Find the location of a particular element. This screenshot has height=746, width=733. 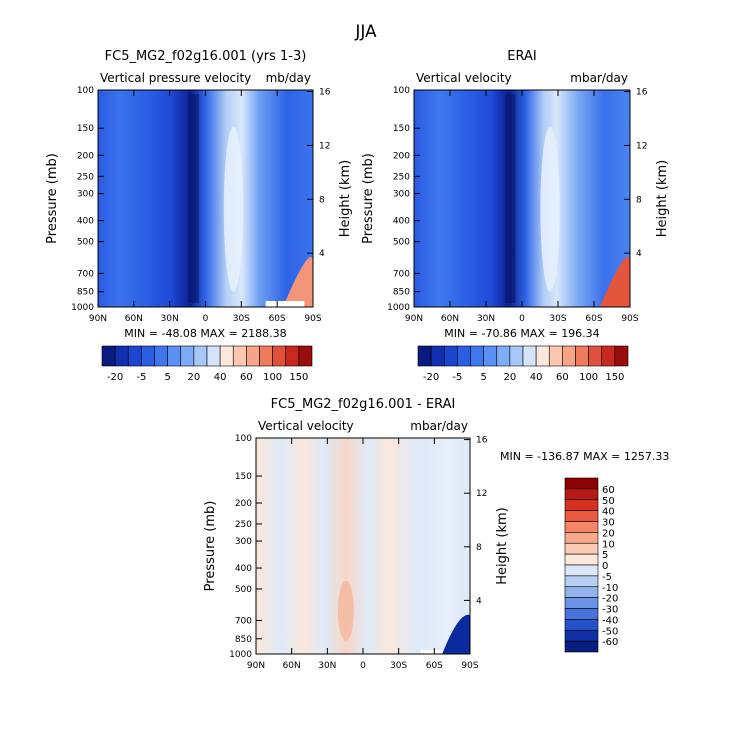

panel-title: FC5_MG2_f02g16.001 - ERAI is located at coordinates (363, 404).